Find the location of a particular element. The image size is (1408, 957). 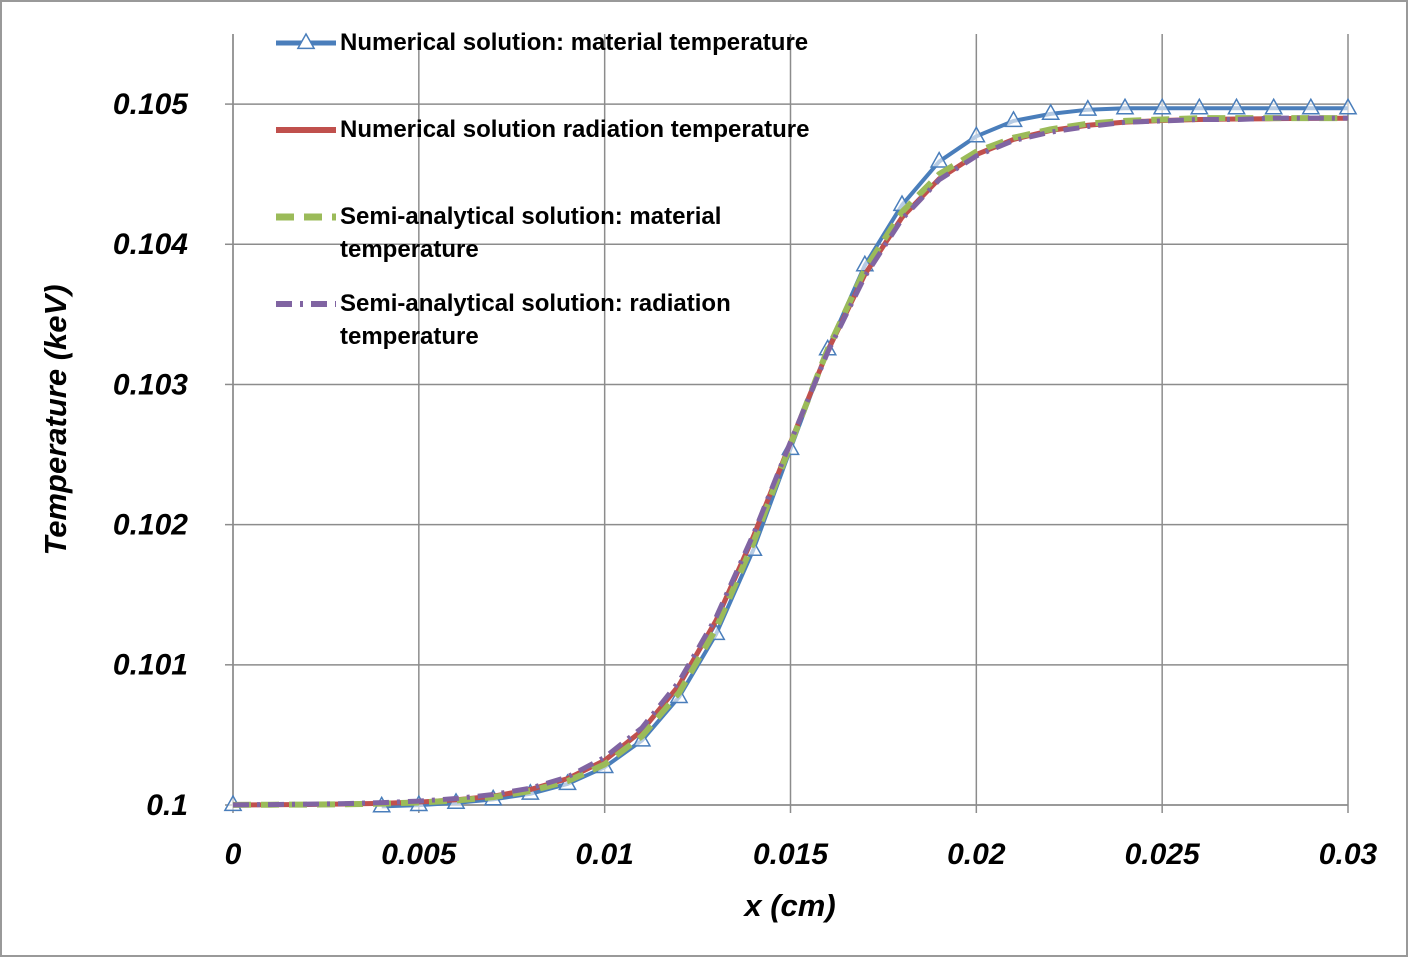

legend-label: Numerical solution radiation temperature is located at coordinates (575, 129).